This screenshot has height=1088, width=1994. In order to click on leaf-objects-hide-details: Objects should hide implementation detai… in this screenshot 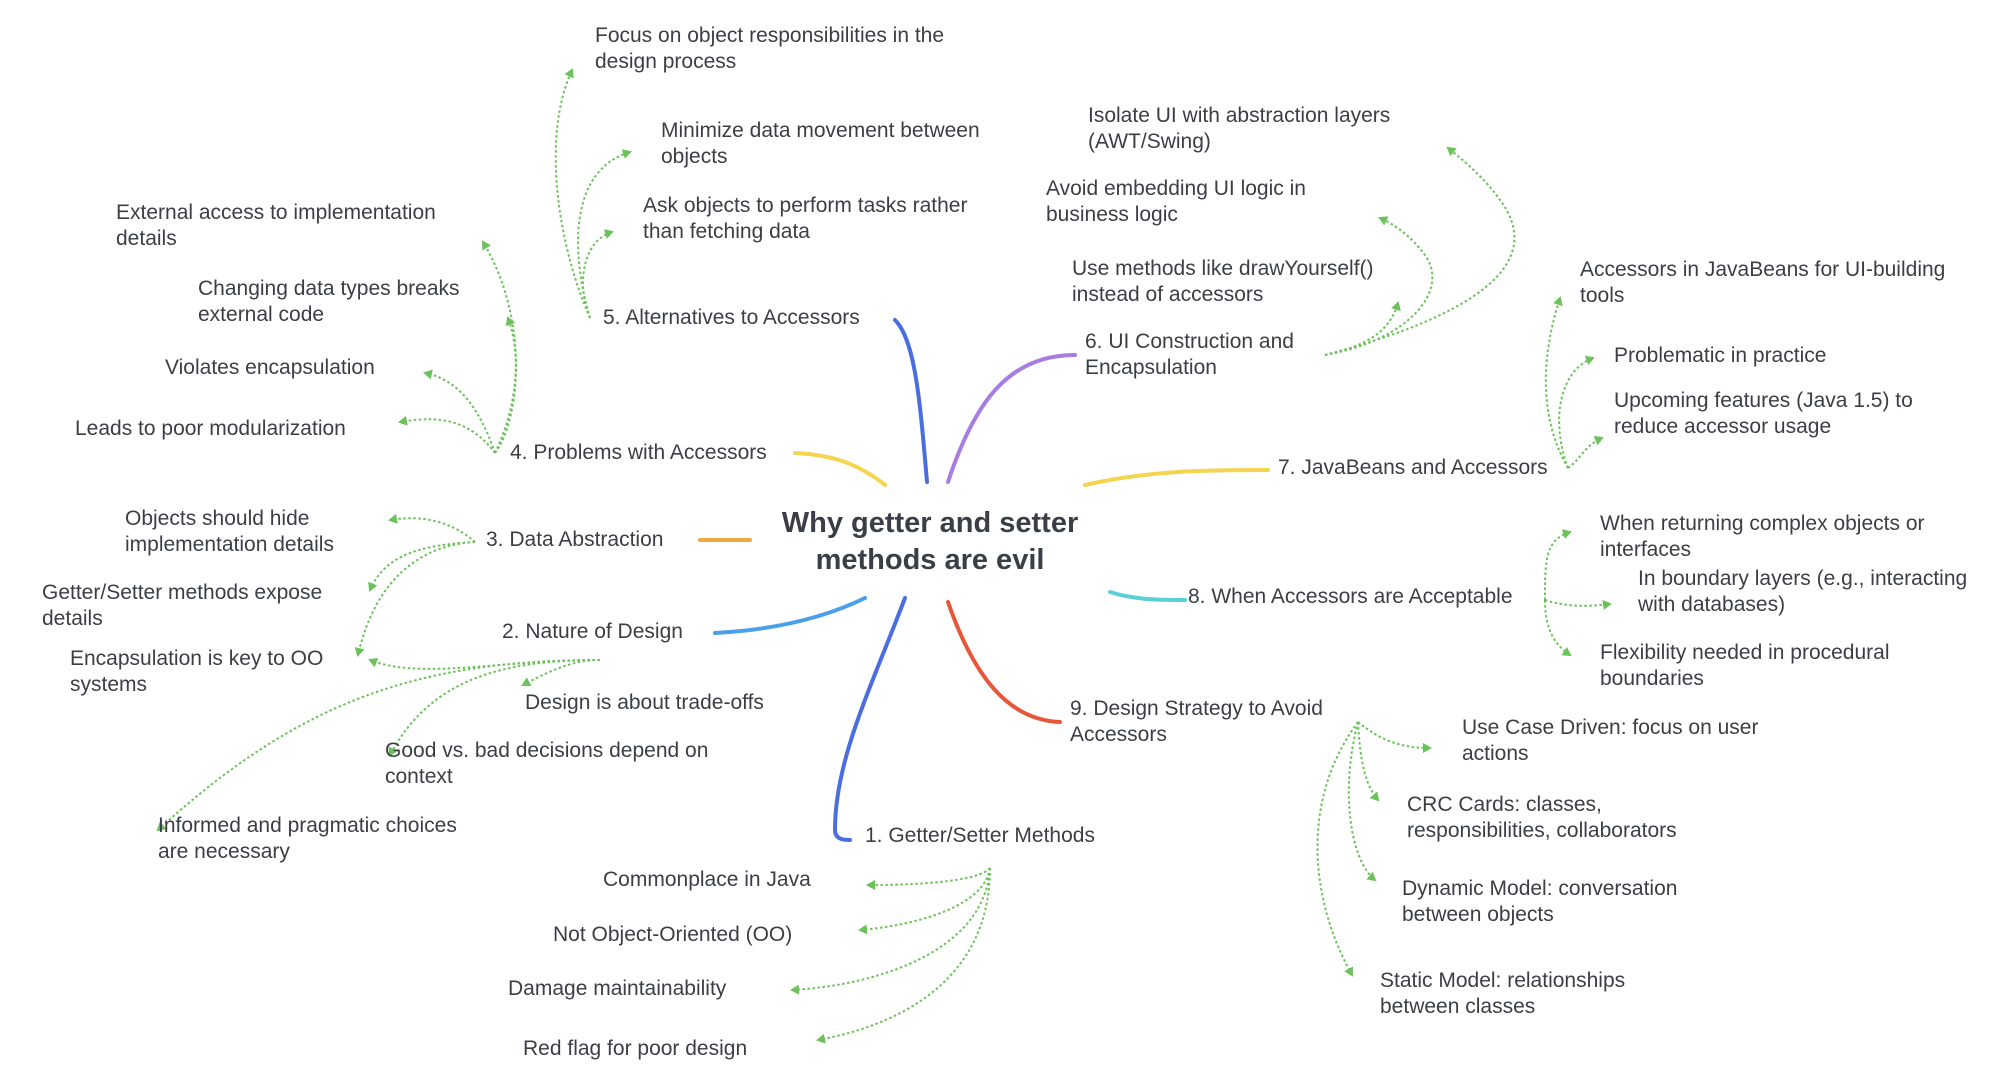, I will do `click(229, 531)`.